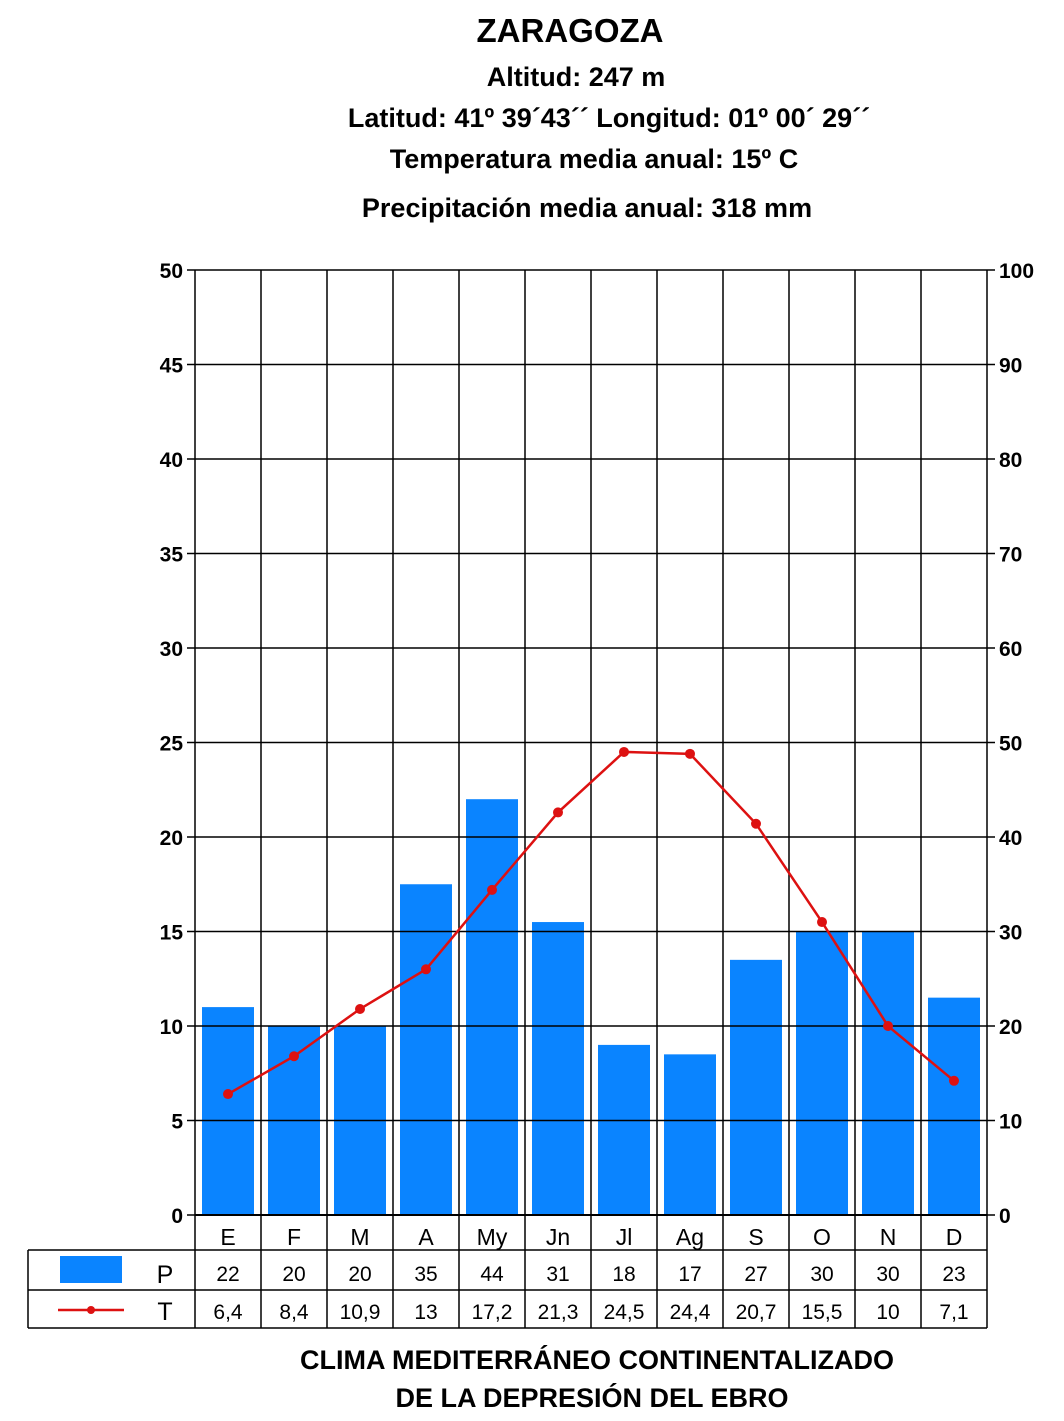 The height and width of the screenshot is (1421, 1064). What do you see at coordinates (756, 823) in the screenshot?
I see `temperature-point-S` at bounding box center [756, 823].